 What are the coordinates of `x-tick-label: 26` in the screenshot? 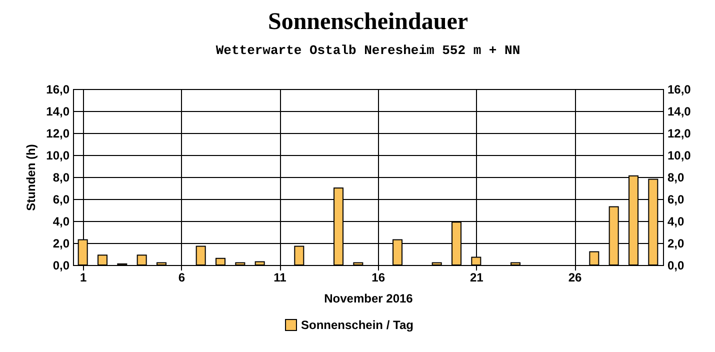 It's located at (575, 277).